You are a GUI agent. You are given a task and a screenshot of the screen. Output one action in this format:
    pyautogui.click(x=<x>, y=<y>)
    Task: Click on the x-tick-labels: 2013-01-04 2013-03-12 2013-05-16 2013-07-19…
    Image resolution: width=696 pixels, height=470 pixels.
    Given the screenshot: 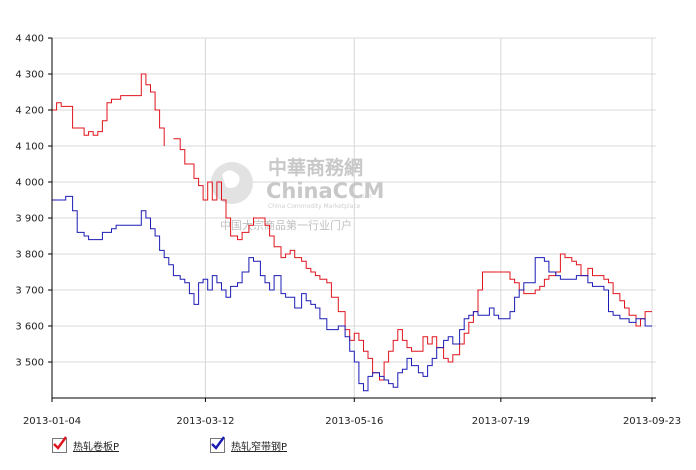 What is the action you would take?
    pyautogui.click(x=352, y=421)
    